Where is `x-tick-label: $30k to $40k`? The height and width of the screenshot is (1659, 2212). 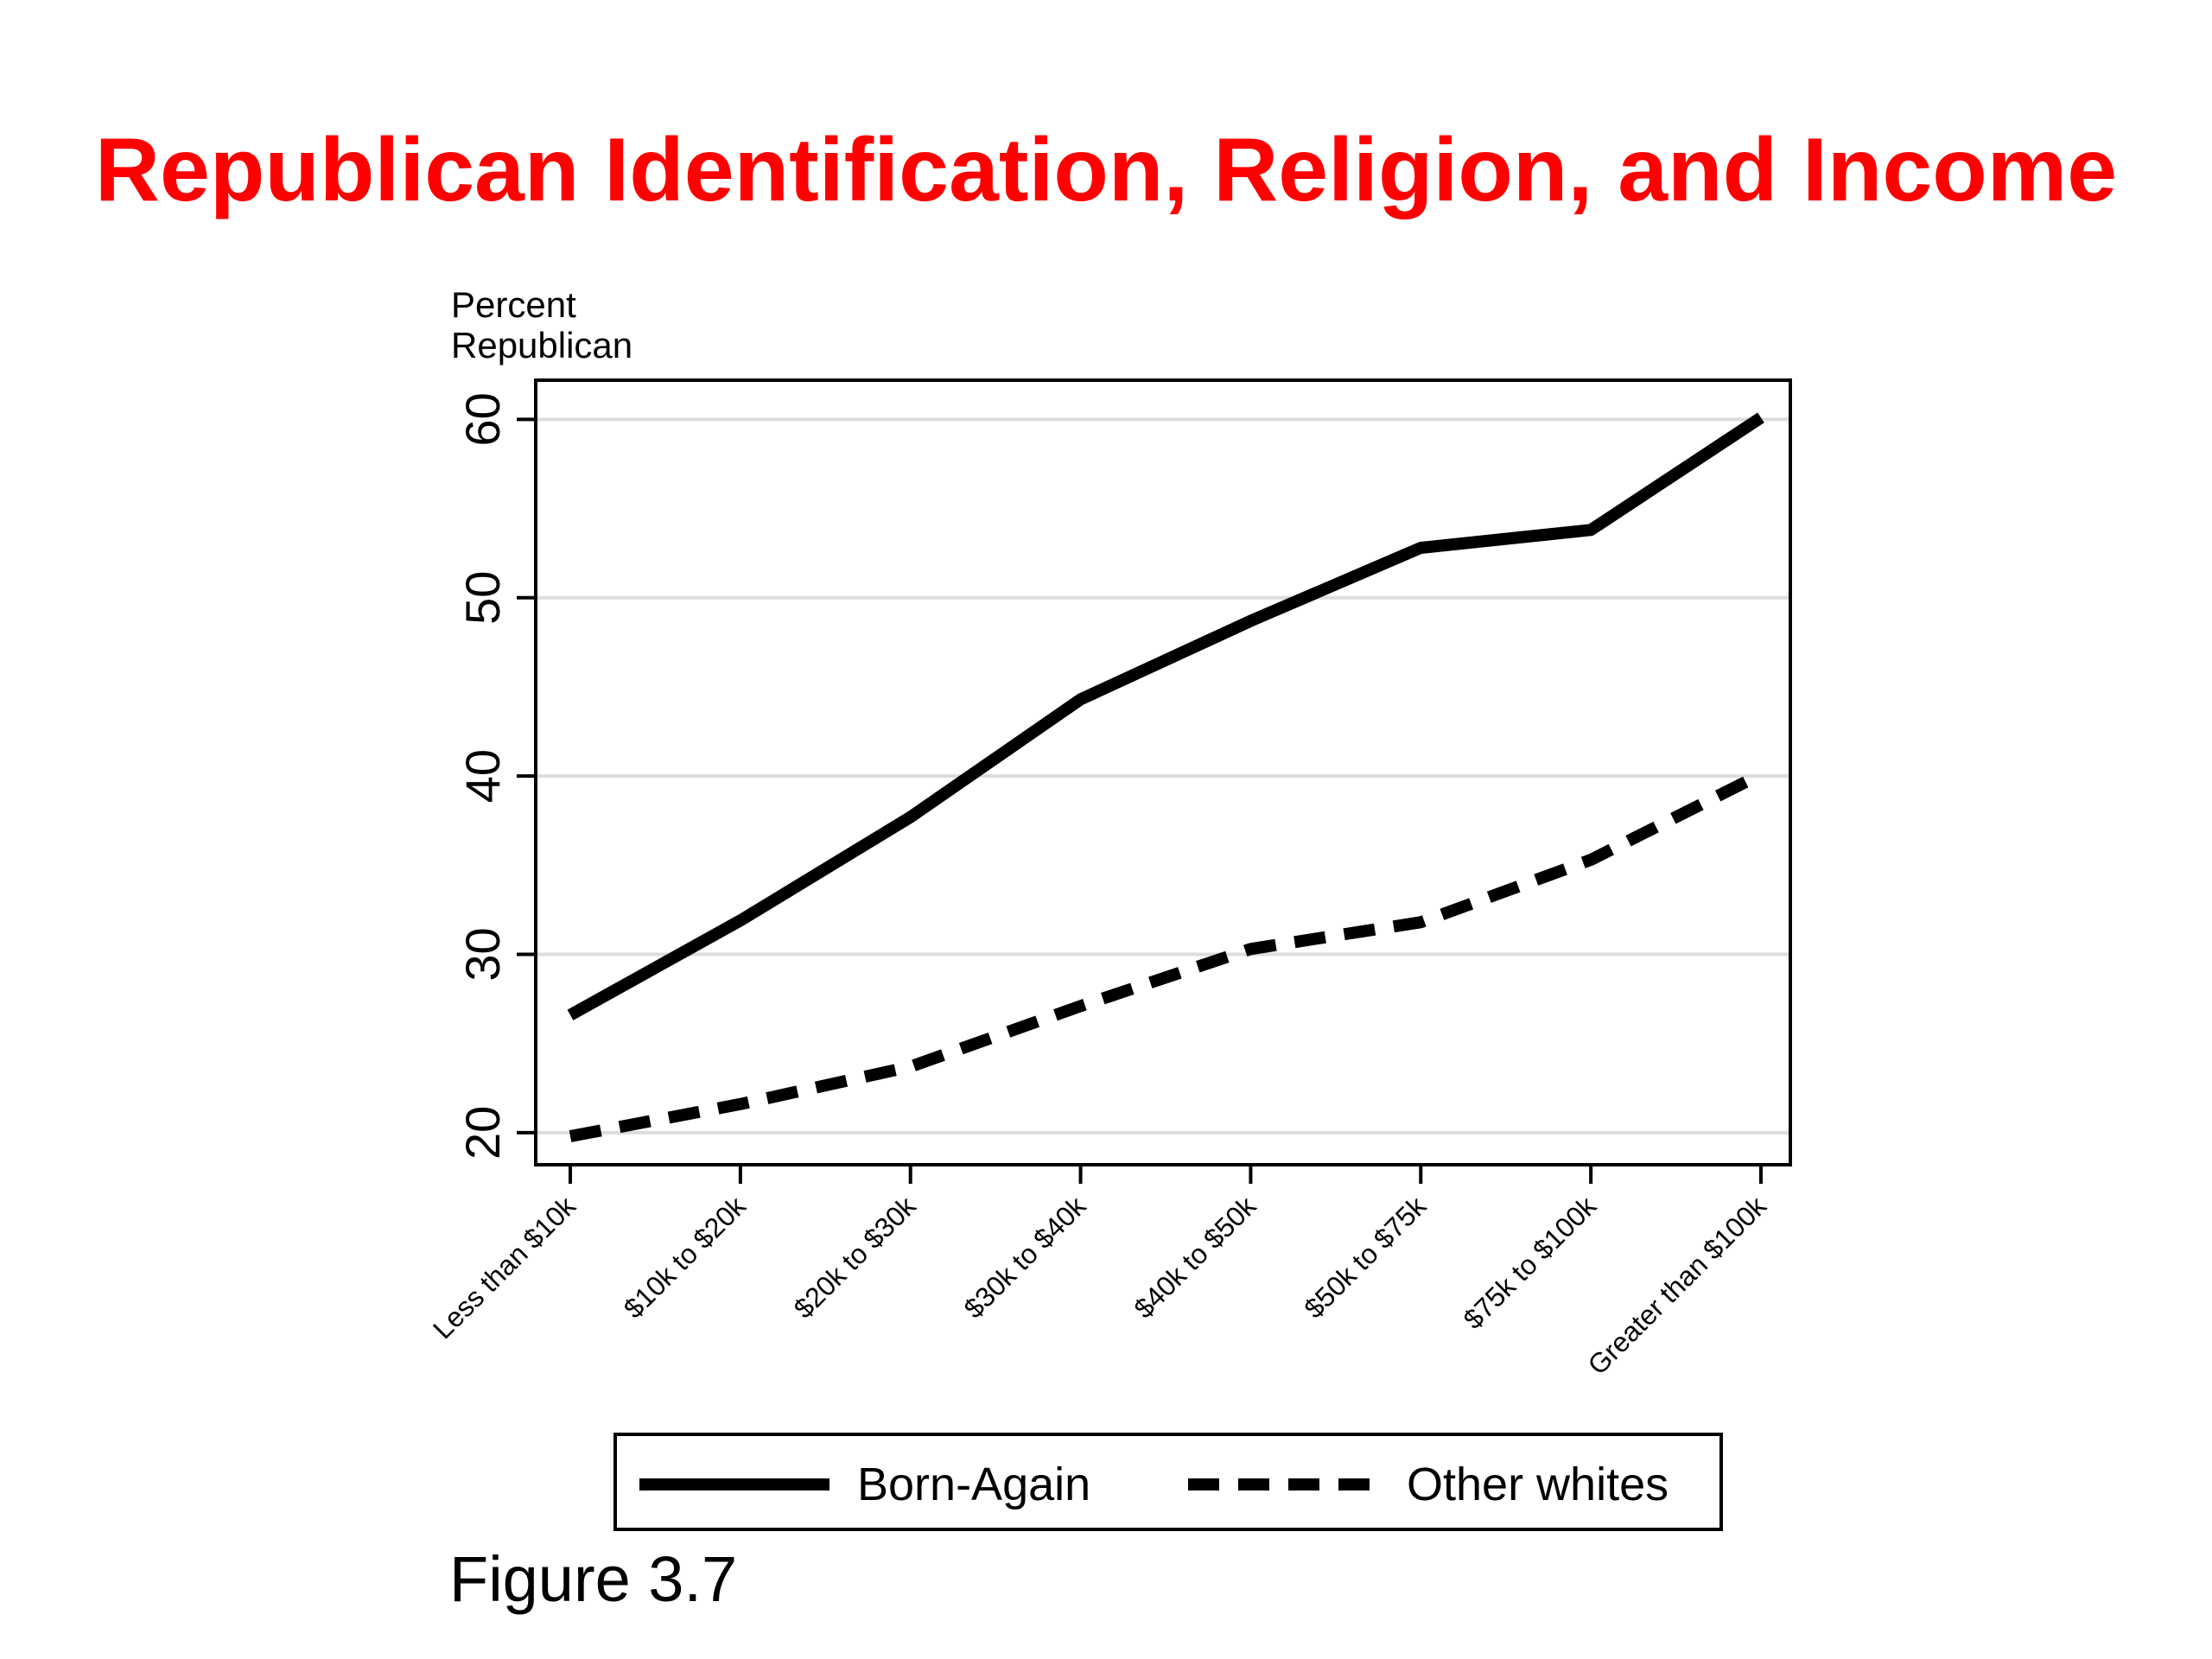
x-tick-label: $30k to $40k is located at coordinates (1024, 1257).